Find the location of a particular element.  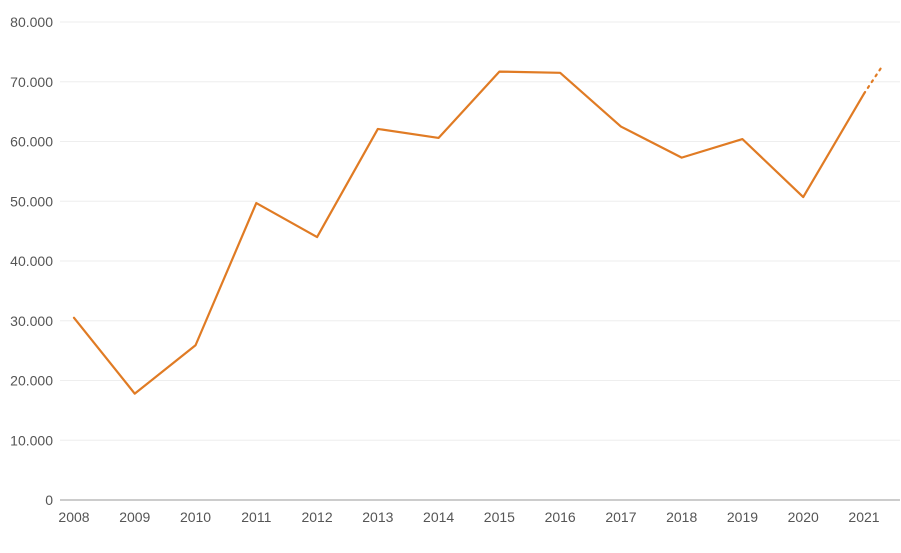

x-tick-label: 2010 is located at coordinates (195, 517).